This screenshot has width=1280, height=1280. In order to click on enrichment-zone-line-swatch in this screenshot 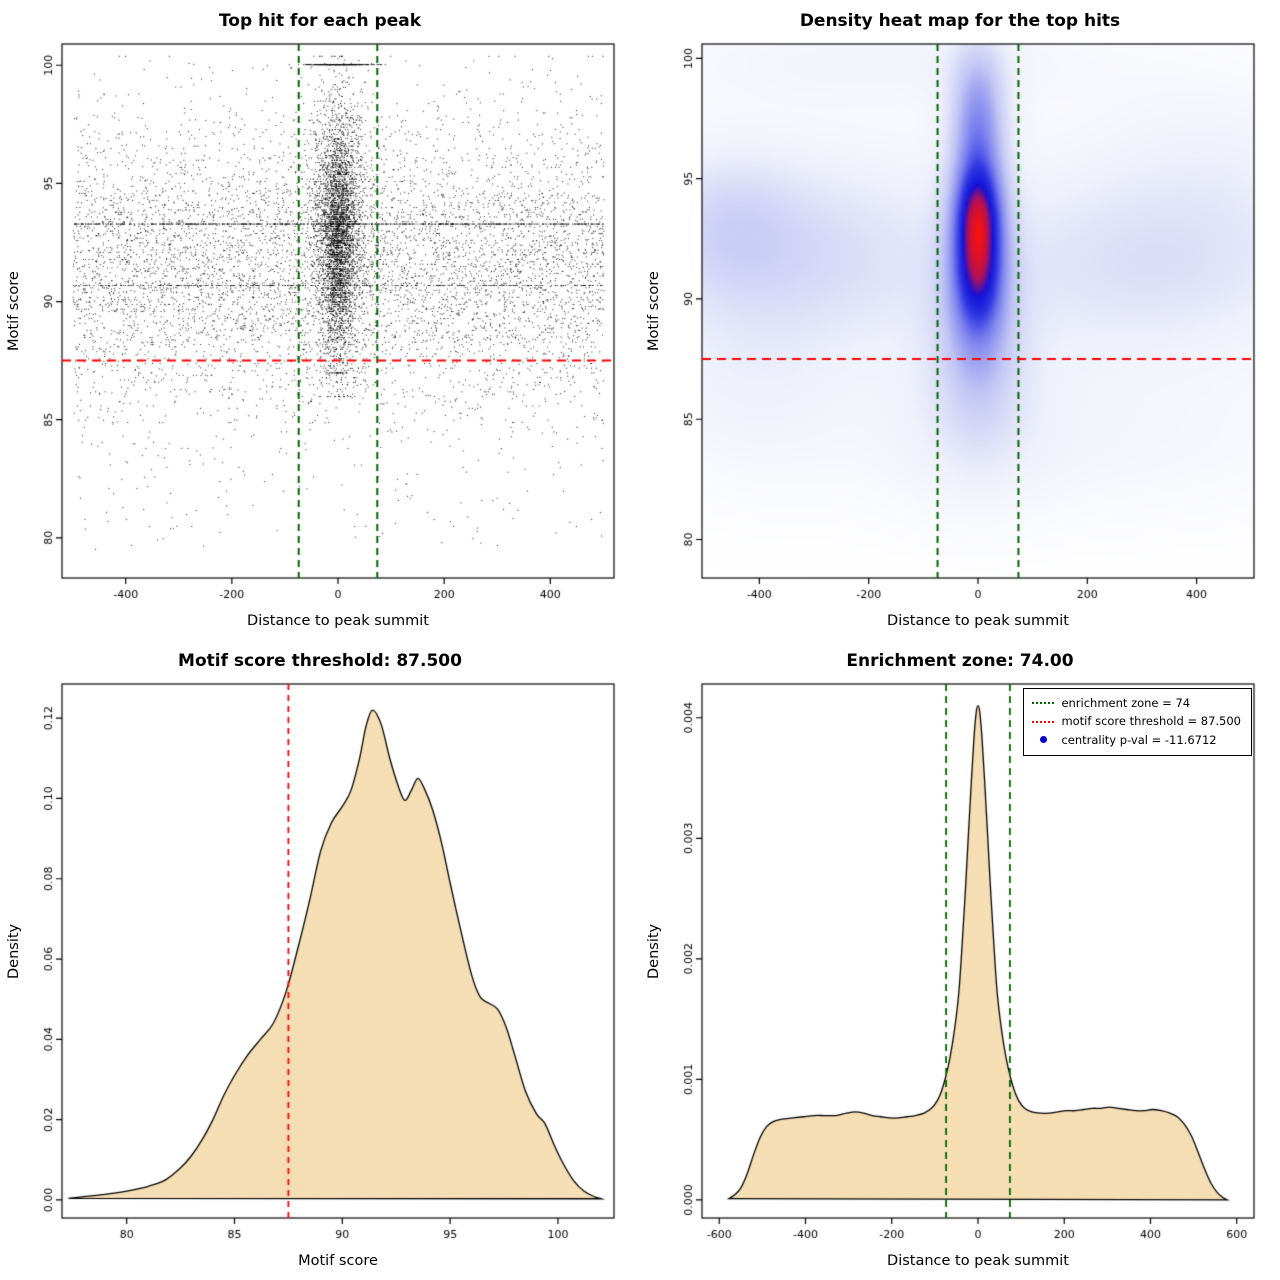, I will do `click(1043, 703)`.